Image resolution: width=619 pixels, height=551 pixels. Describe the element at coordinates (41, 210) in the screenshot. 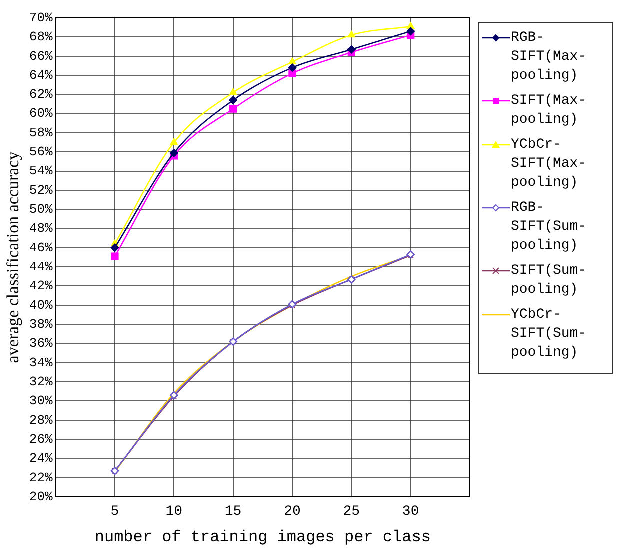

I see `y-tick-label: 50%` at that location.